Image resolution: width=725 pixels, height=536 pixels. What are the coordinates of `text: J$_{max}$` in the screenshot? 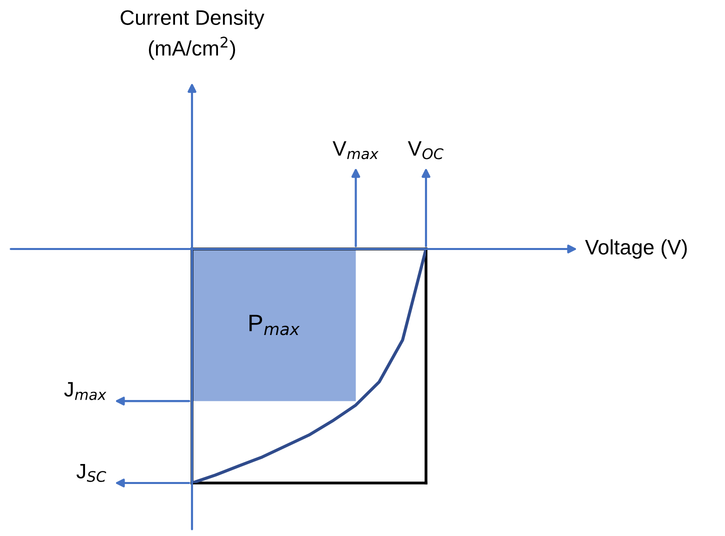 It's located at (85, 391).